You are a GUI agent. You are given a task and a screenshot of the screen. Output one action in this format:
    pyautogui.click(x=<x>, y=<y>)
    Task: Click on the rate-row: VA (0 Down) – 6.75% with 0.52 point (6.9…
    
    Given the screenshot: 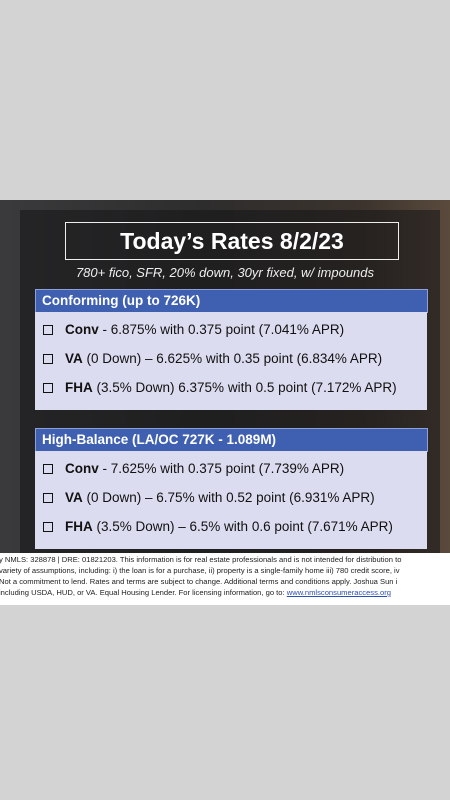 What is the action you would take?
    pyautogui.click(x=209, y=497)
    